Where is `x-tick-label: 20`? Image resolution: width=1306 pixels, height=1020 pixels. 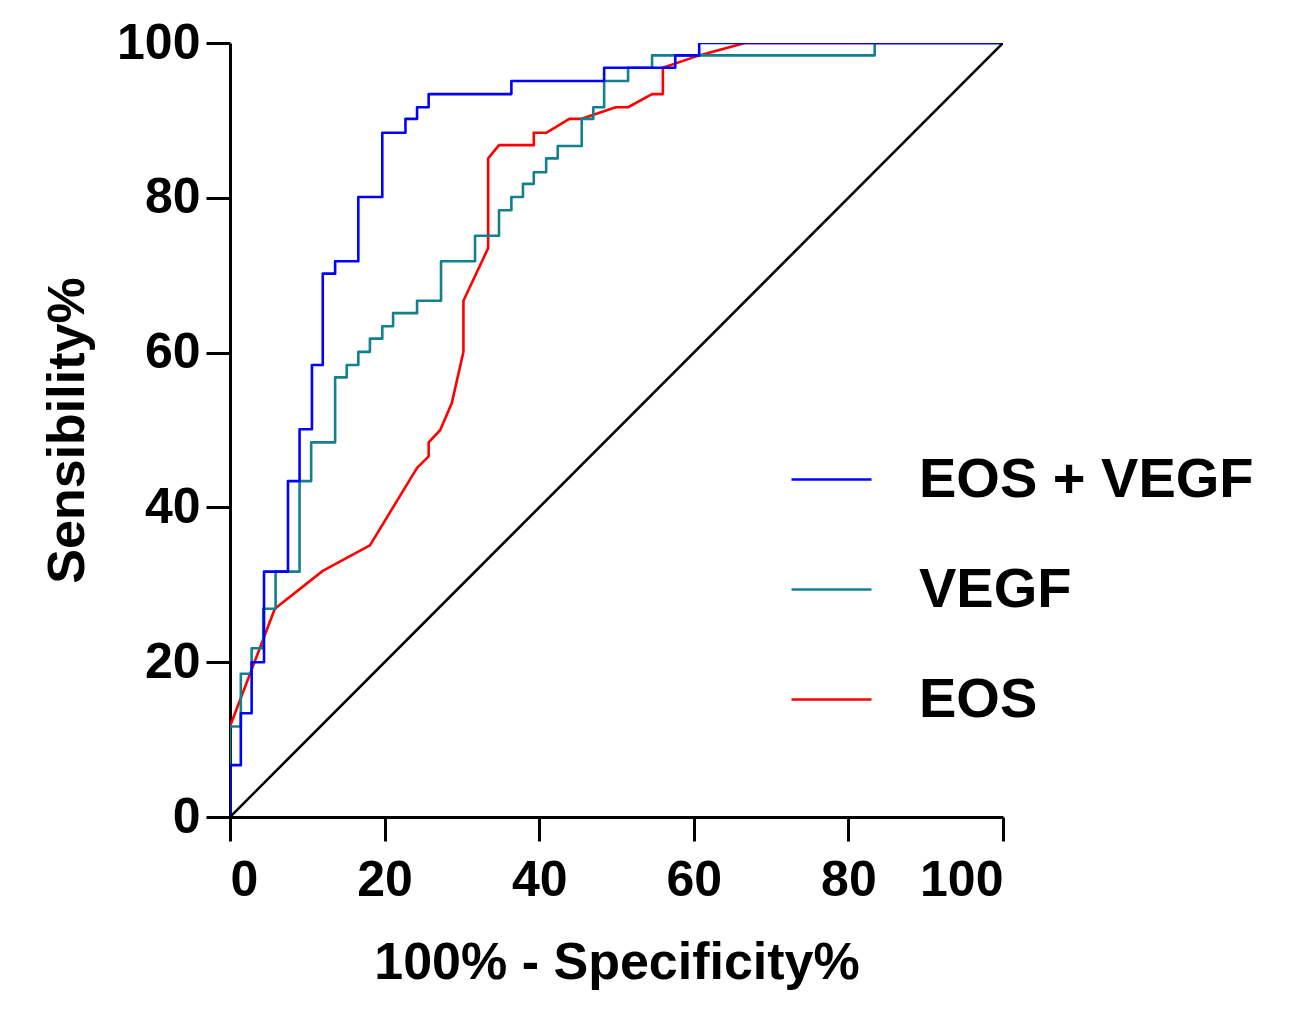
x-tick-label: 20 is located at coordinates (385, 878).